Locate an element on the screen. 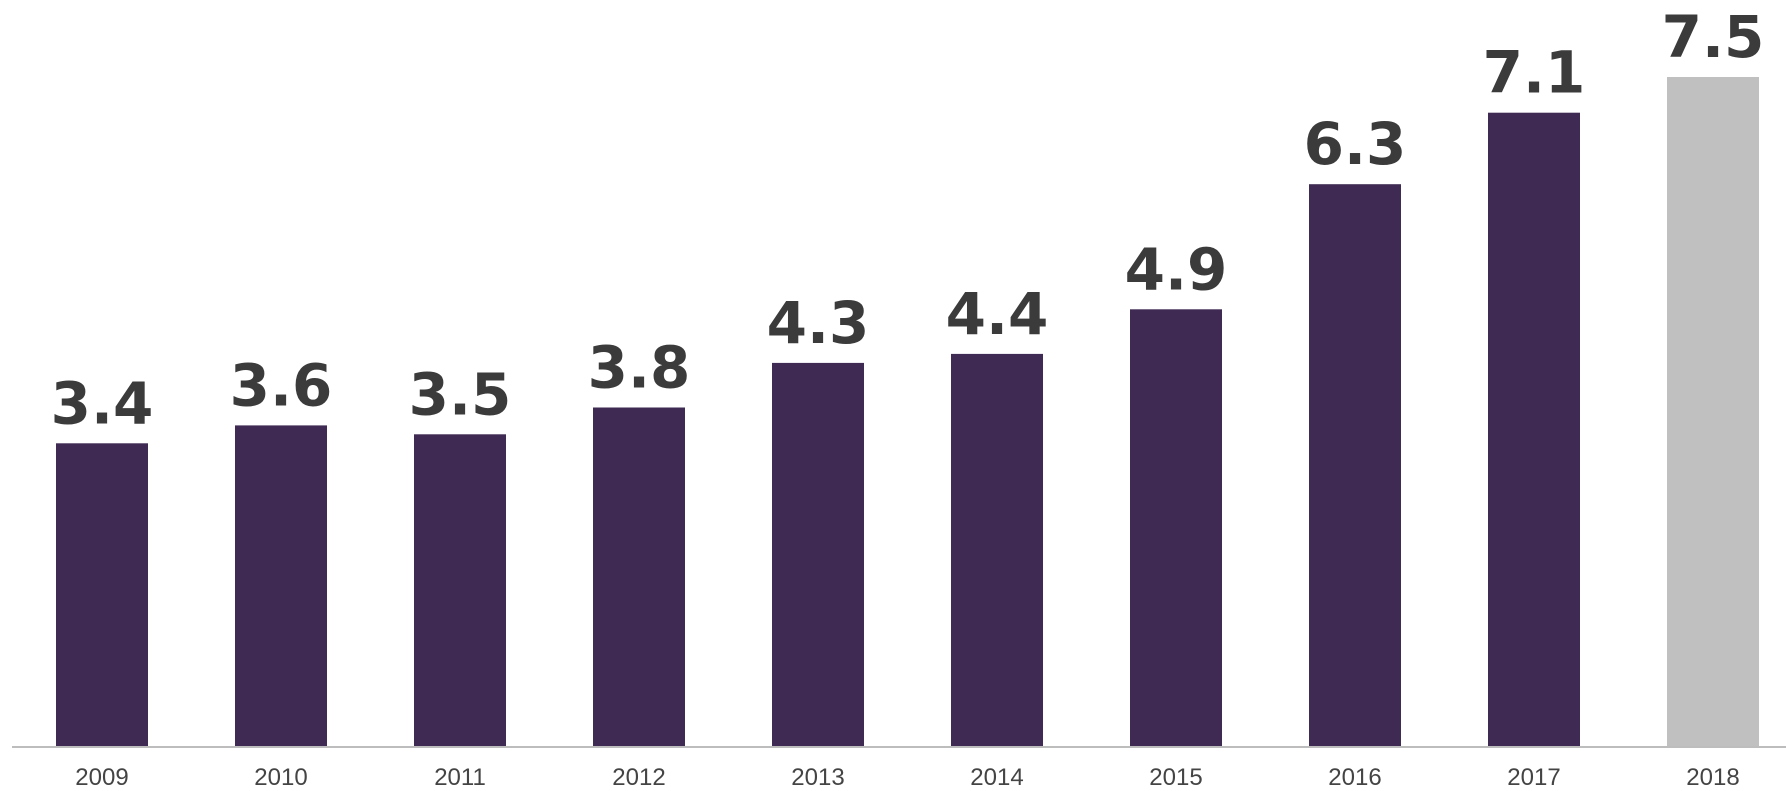  bar-2017 is located at coordinates (1534, 429).